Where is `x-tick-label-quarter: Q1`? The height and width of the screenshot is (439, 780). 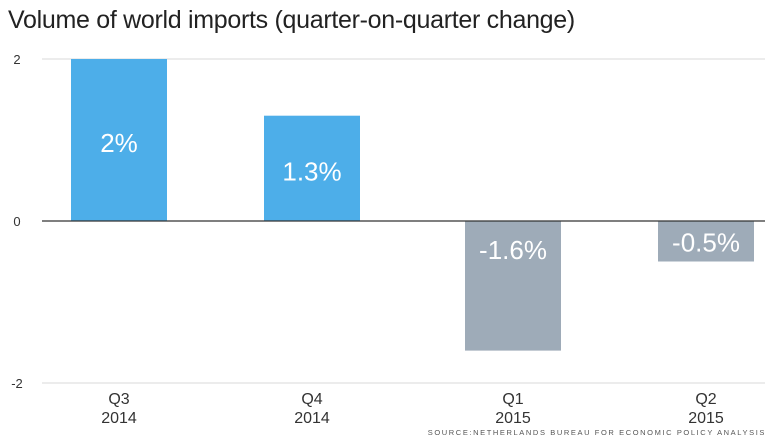
x-tick-label-quarter: Q1 is located at coordinates (512, 399).